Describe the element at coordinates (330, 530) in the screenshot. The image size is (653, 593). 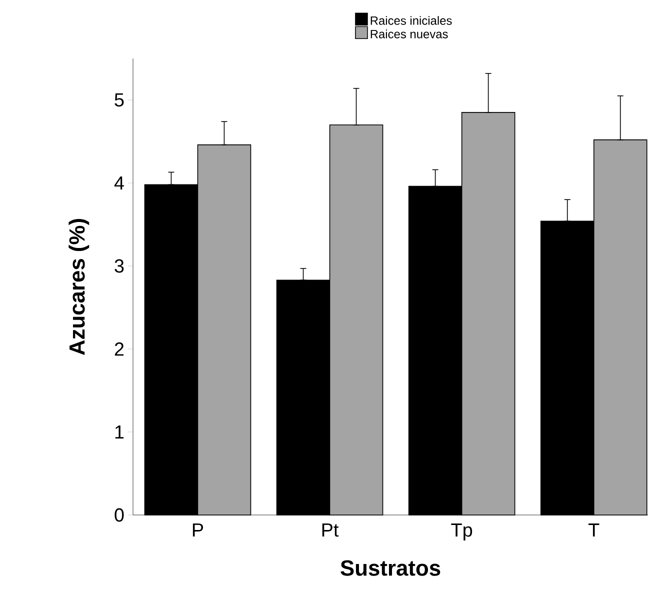
I see `x-tick-label: Pt` at that location.